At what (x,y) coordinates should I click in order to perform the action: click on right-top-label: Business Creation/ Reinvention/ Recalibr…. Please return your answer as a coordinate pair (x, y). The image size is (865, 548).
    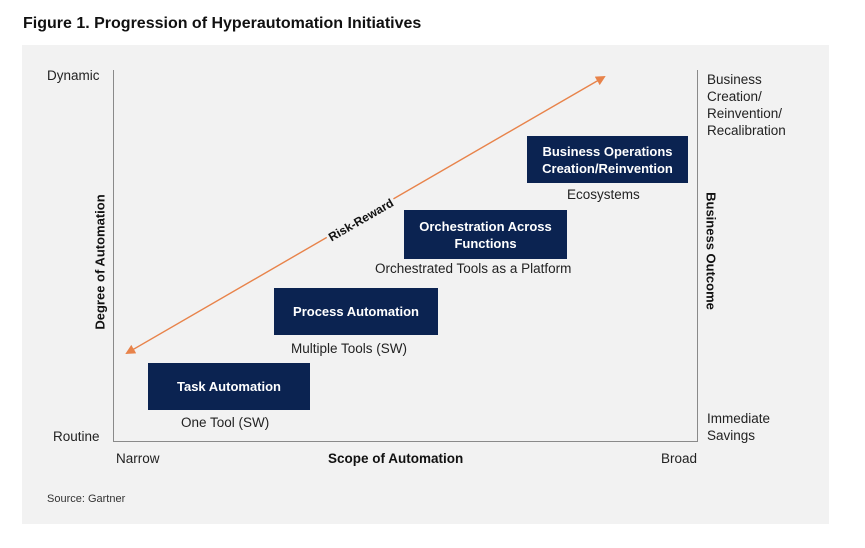
    Looking at the image, I should click on (746, 105).